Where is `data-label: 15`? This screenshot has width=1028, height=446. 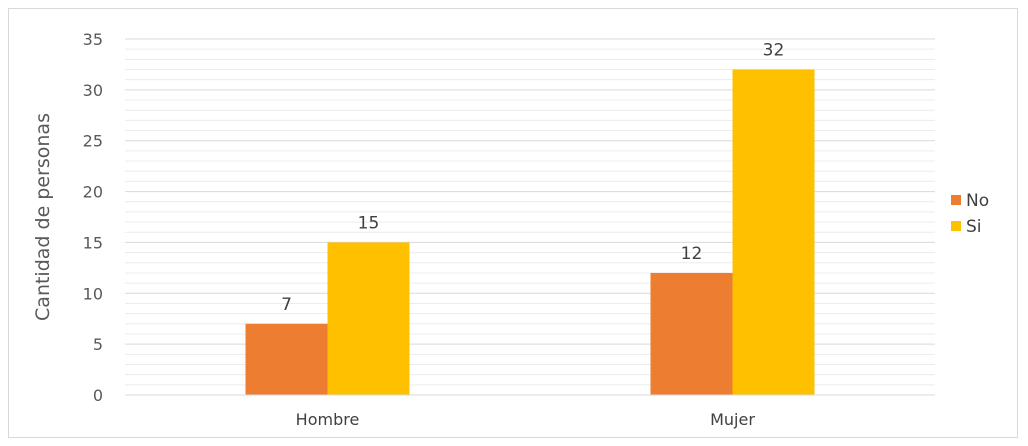
data-label: 15 is located at coordinates (369, 223).